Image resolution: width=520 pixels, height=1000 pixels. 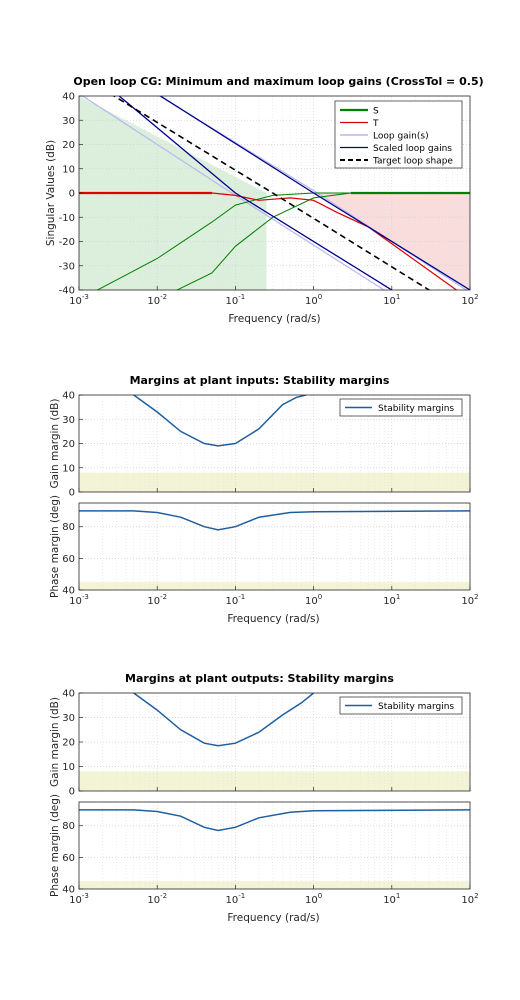 What do you see at coordinates (401, 136) in the screenshot?
I see `legend-label: Loop gain(s)` at bounding box center [401, 136].